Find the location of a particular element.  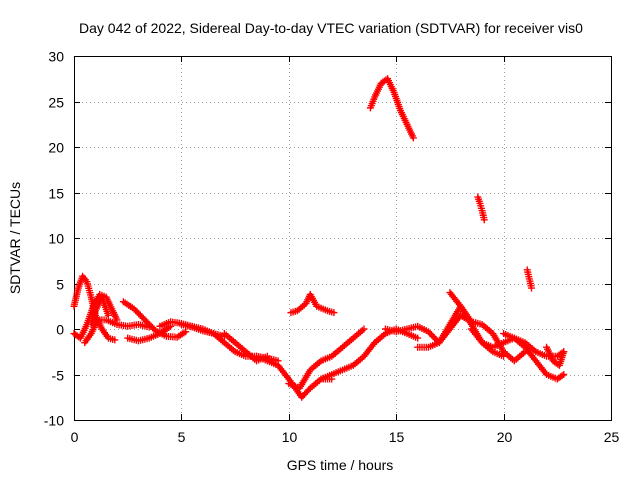

y-tick-label: 10 is located at coordinates (56, 239).